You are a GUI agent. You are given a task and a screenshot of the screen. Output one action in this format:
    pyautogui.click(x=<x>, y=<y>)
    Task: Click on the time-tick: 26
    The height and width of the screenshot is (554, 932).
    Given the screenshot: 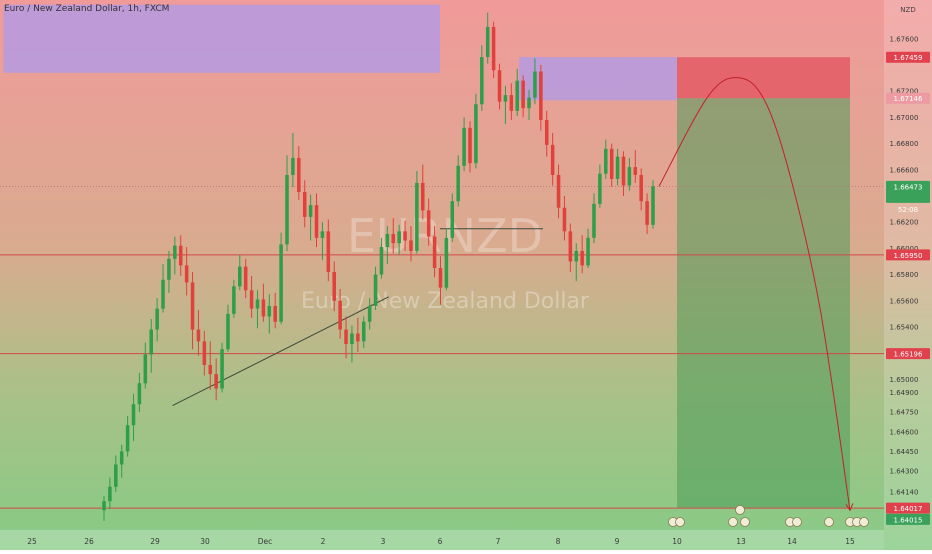 What is the action you would take?
    pyautogui.click(x=89, y=541)
    